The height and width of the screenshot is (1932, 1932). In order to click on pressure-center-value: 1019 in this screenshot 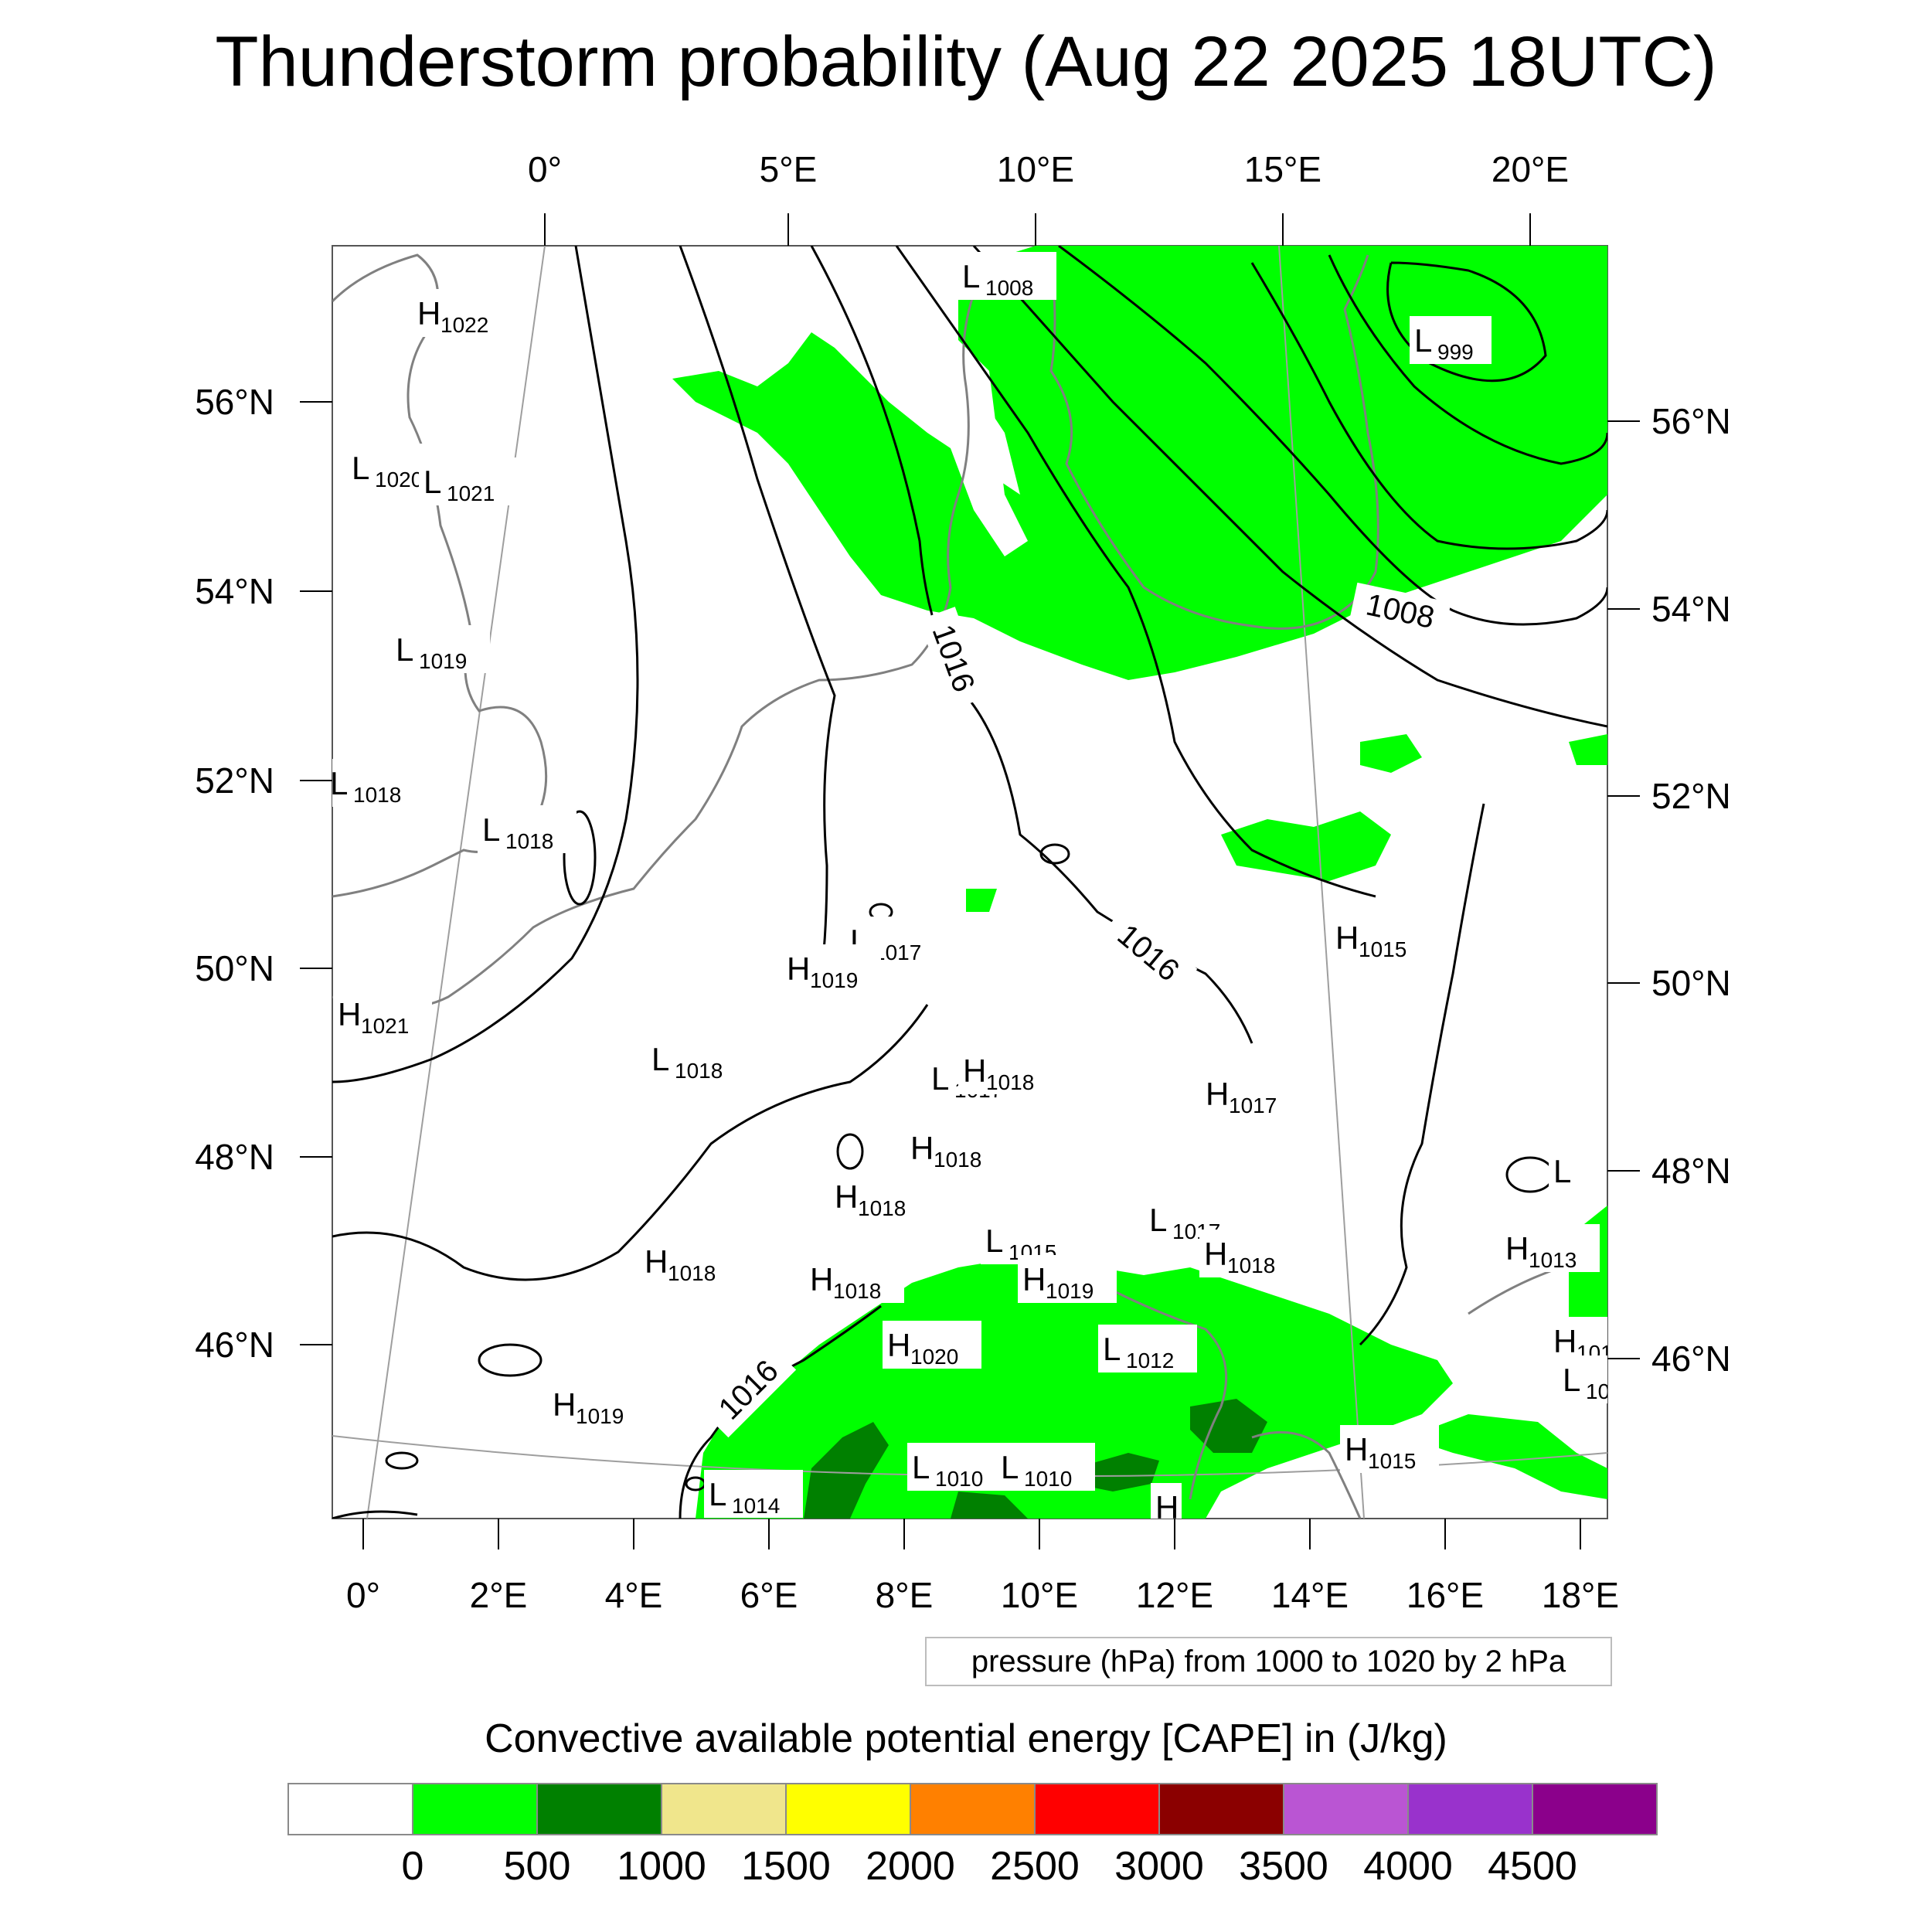, I will do `click(600, 1416)`.